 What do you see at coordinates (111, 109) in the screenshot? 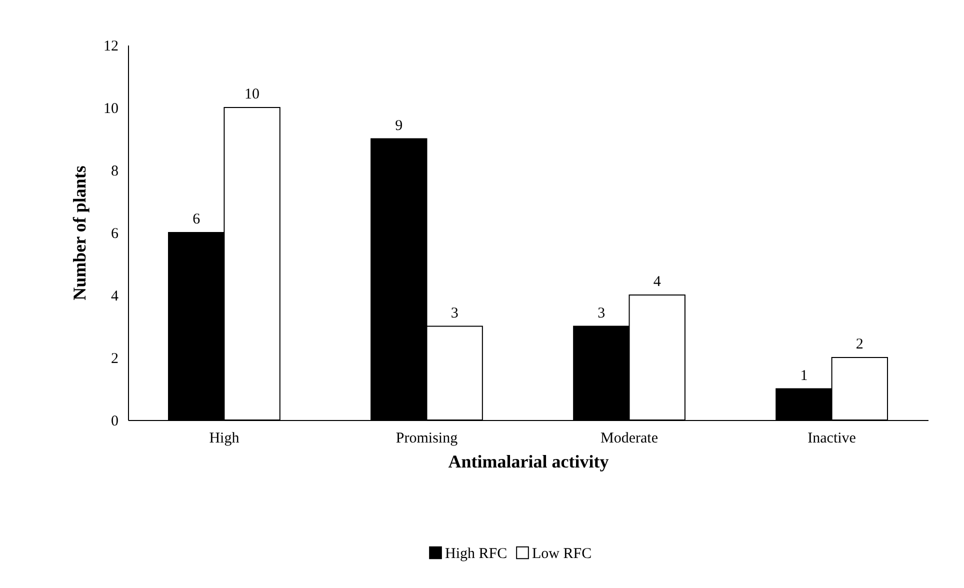
I see `y-tick-label: 10` at bounding box center [111, 109].